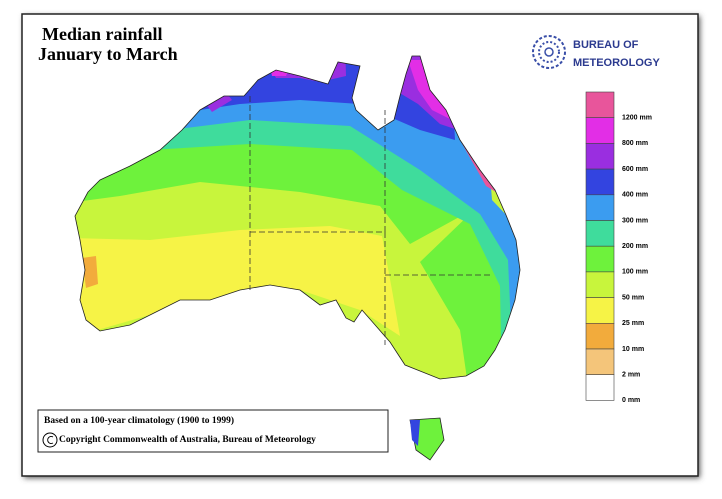 This screenshot has height=499, width=722. What do you see at coordinates (635, 272) in the screenshot?
I see `legend-label: 100 mm` at bounding box center [635, 272].